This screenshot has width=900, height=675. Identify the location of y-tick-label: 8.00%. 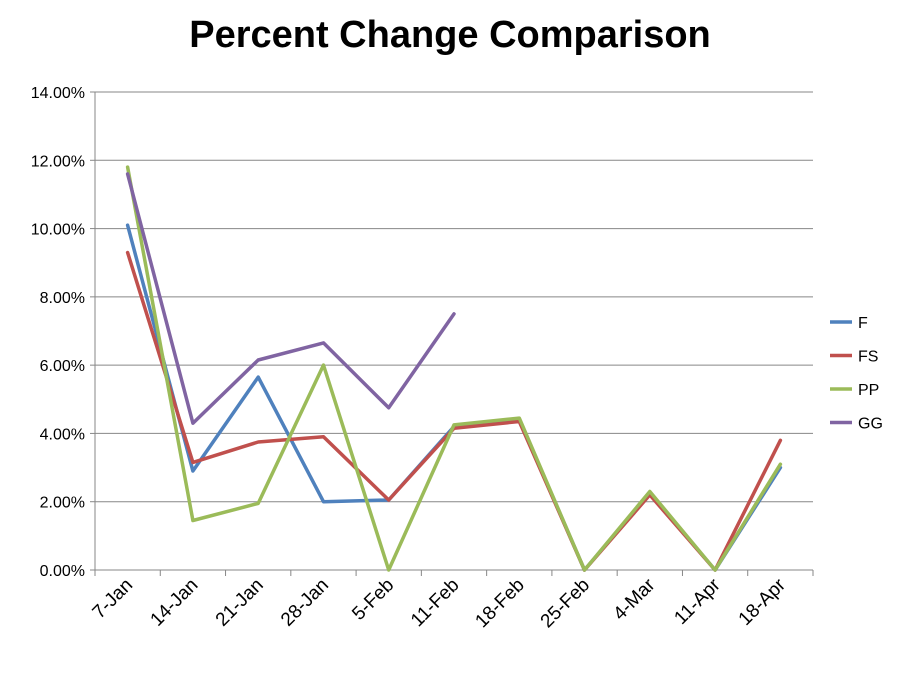
(62, 298).